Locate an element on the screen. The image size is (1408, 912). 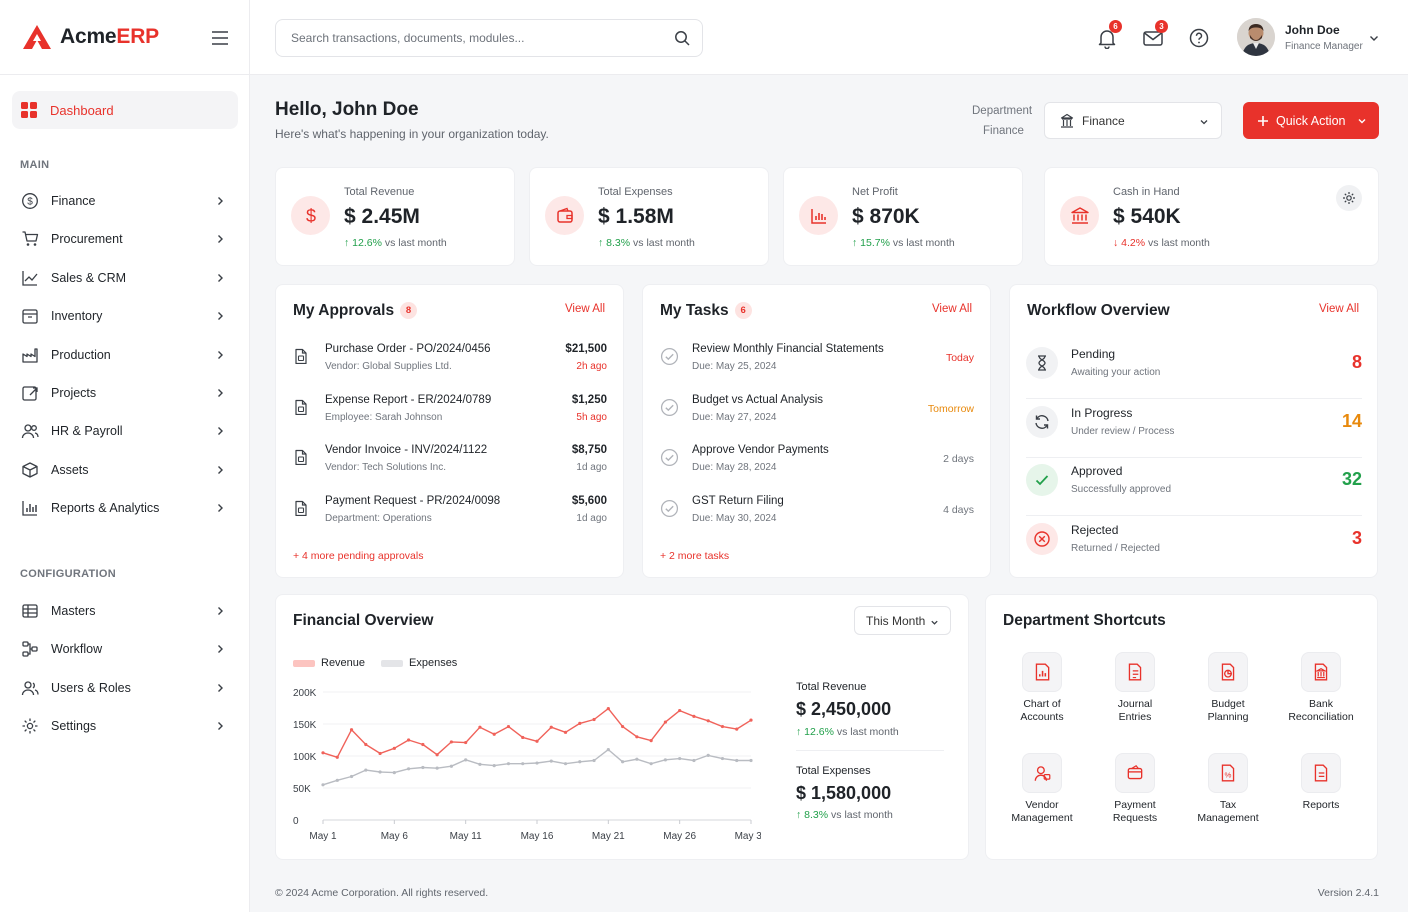
tasks-view-all-link: View All is located at coordinates (951, 309).